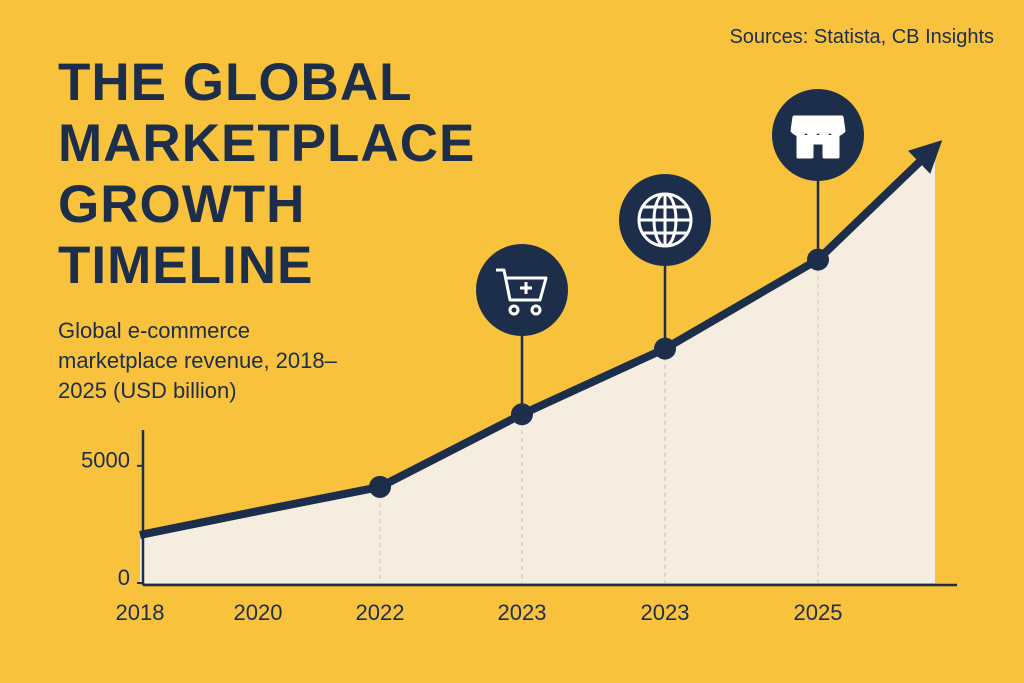 The height and width of the screenshot is (683, 1024). I want to click on store-roof, so click(818, 126).